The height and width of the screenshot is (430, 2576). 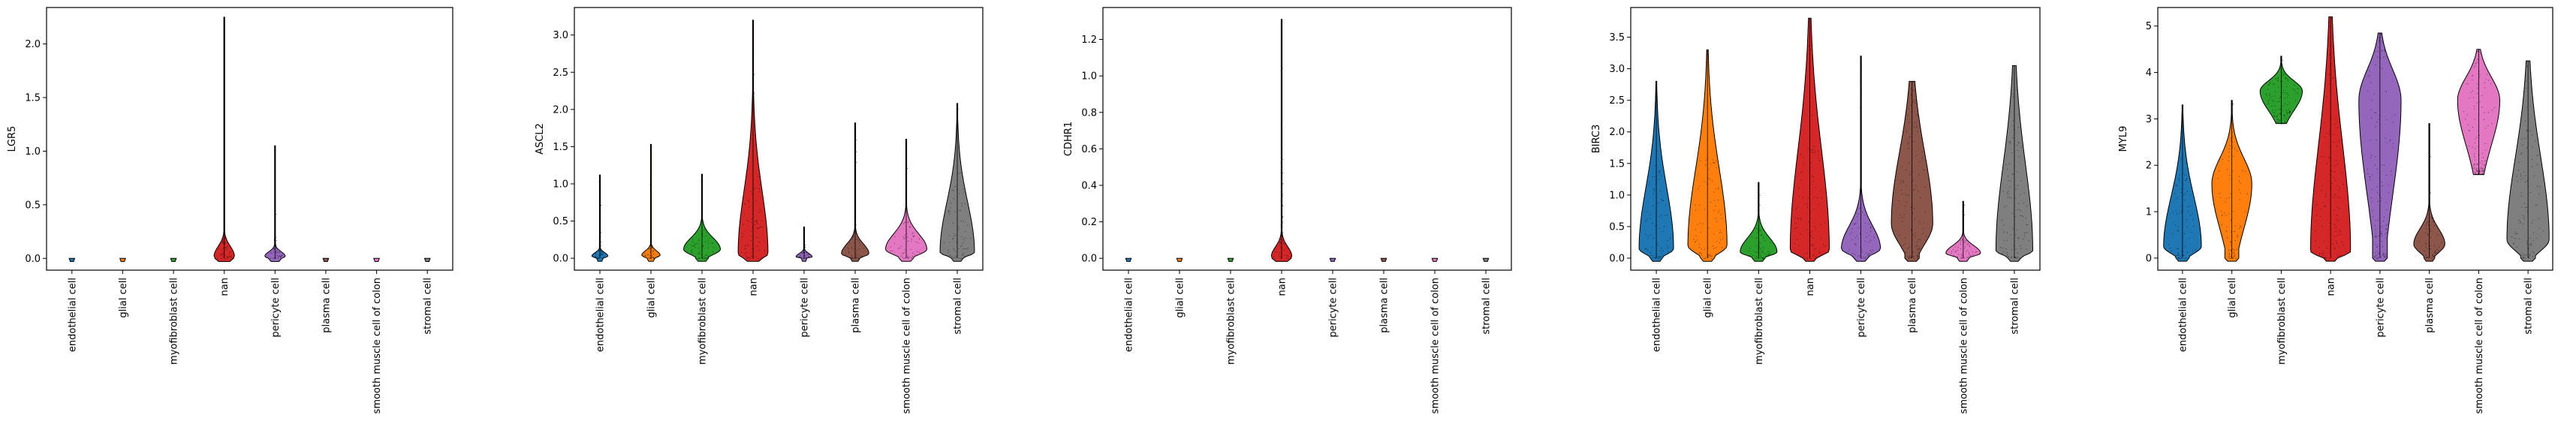 What do you see at coordinates (1617, 38) in the screenshot?
I see `y-tick-label: 3.5` at bounding box center [1617, 38].